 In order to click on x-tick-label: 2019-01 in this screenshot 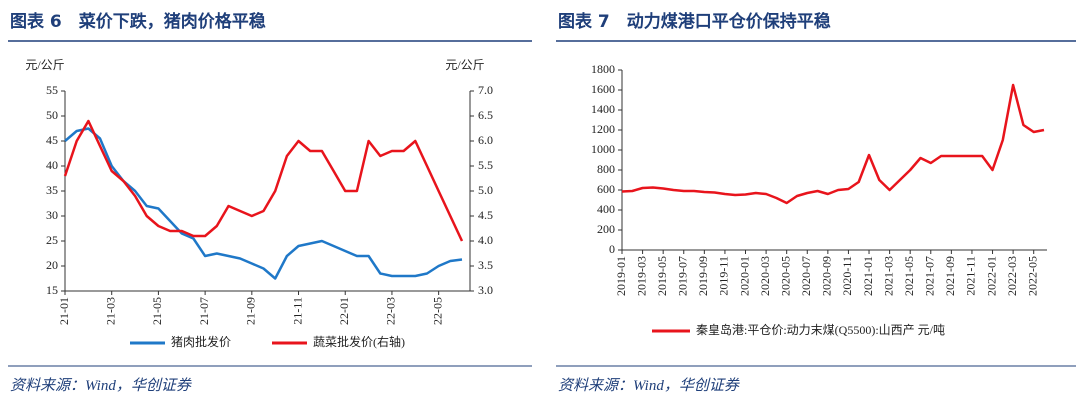, I will do `click(621, 276)`.